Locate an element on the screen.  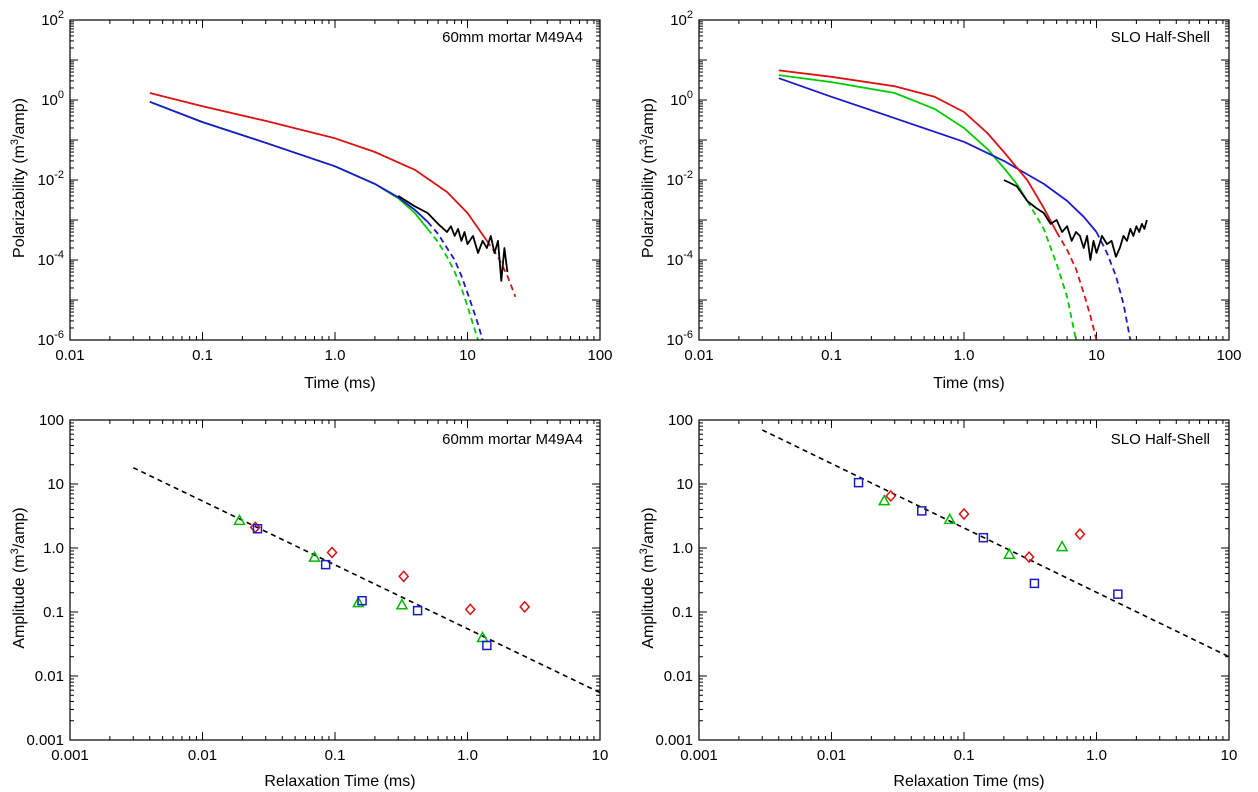
y-tick-label: 10⁻⁴ is located at coordinates (680, 259).